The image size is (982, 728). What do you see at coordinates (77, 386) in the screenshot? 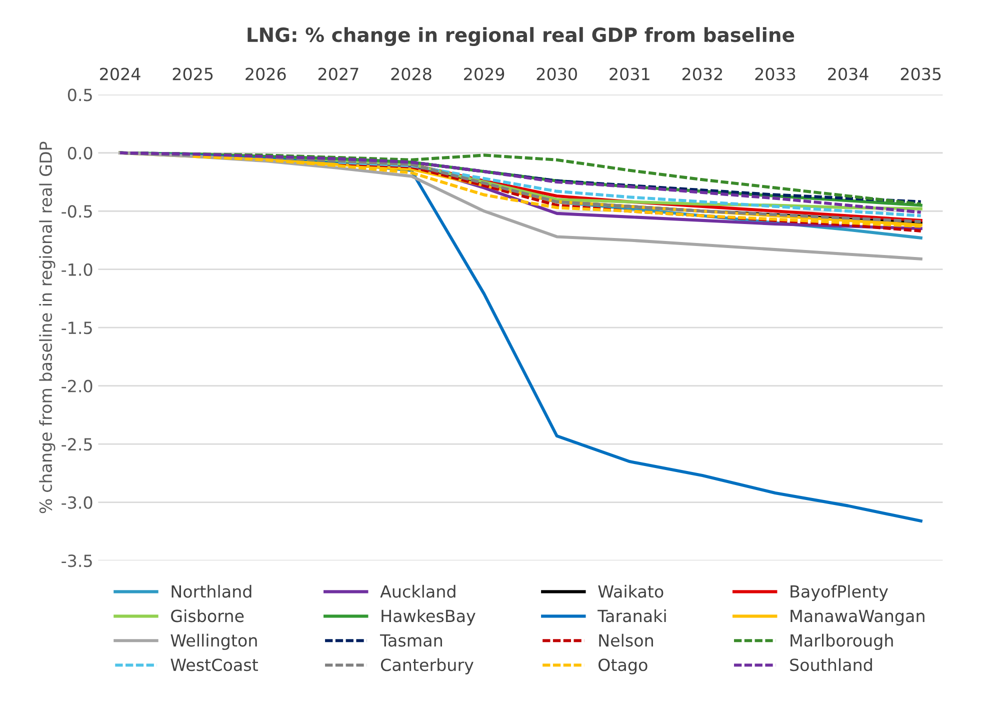
I see `y-tick-label: -2.0` at bounding box center [77, 386].